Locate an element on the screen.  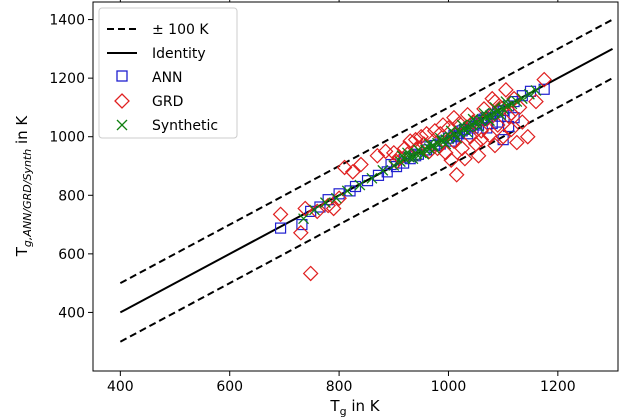
y-tick-label: 1200 is located at coordinates (67, 79).